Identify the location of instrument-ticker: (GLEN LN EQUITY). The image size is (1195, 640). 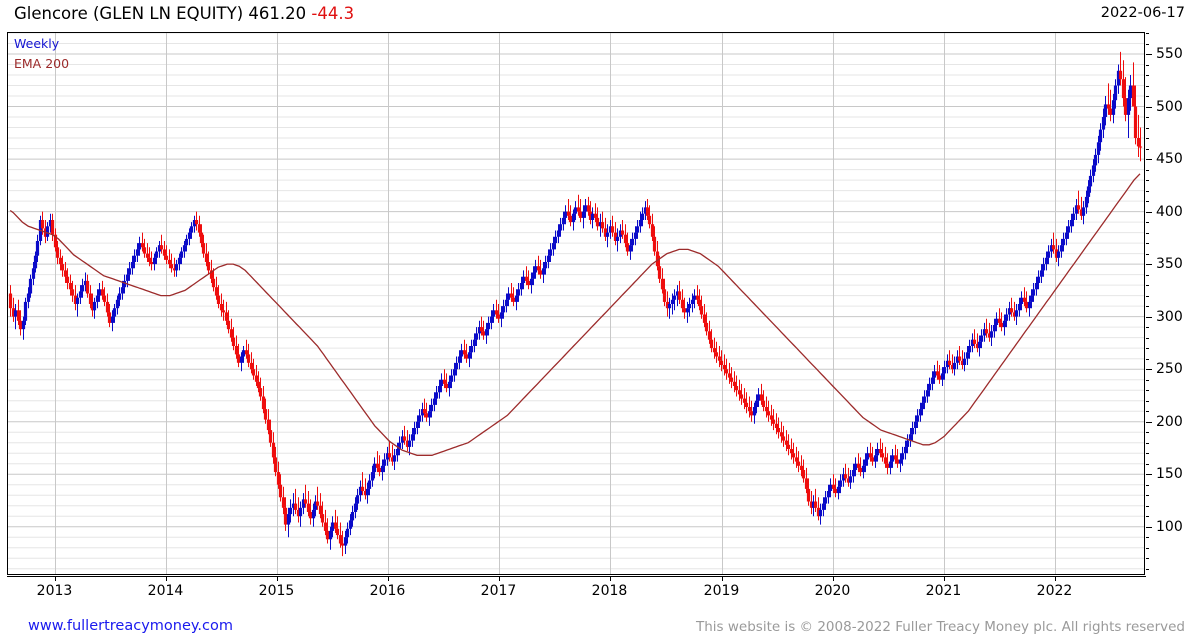
(168, 13).